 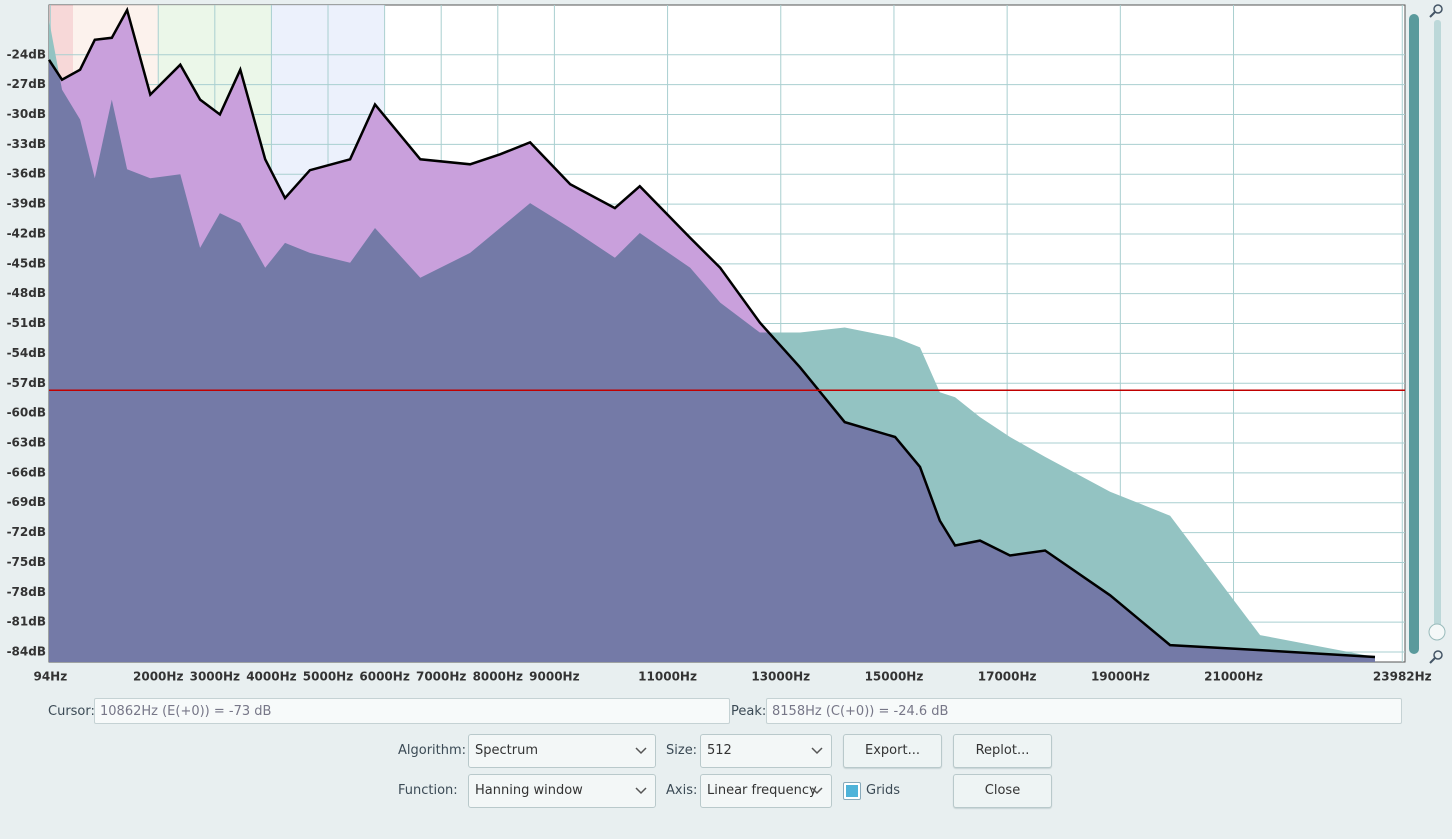 What do you see at coordinates (271, 677) in the screenshot?
I see `x-tick-label: 4000Hz` at bounding box center [271, 677].